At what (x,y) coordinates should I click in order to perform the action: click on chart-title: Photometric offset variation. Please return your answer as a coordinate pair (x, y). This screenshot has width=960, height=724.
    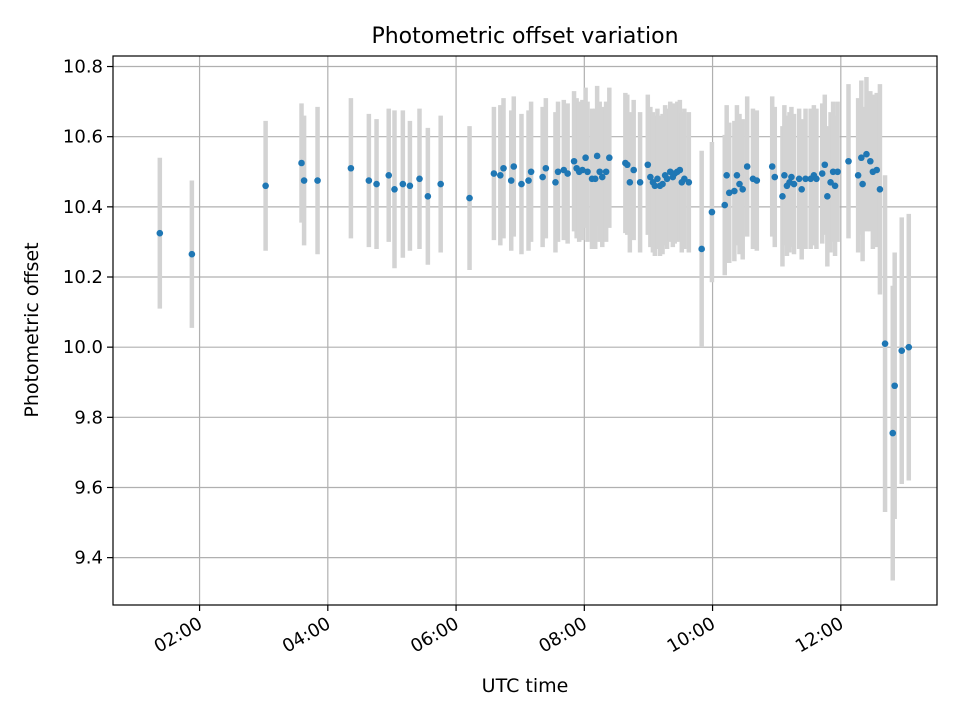
    Looking at the image, I should click on (524, 36).